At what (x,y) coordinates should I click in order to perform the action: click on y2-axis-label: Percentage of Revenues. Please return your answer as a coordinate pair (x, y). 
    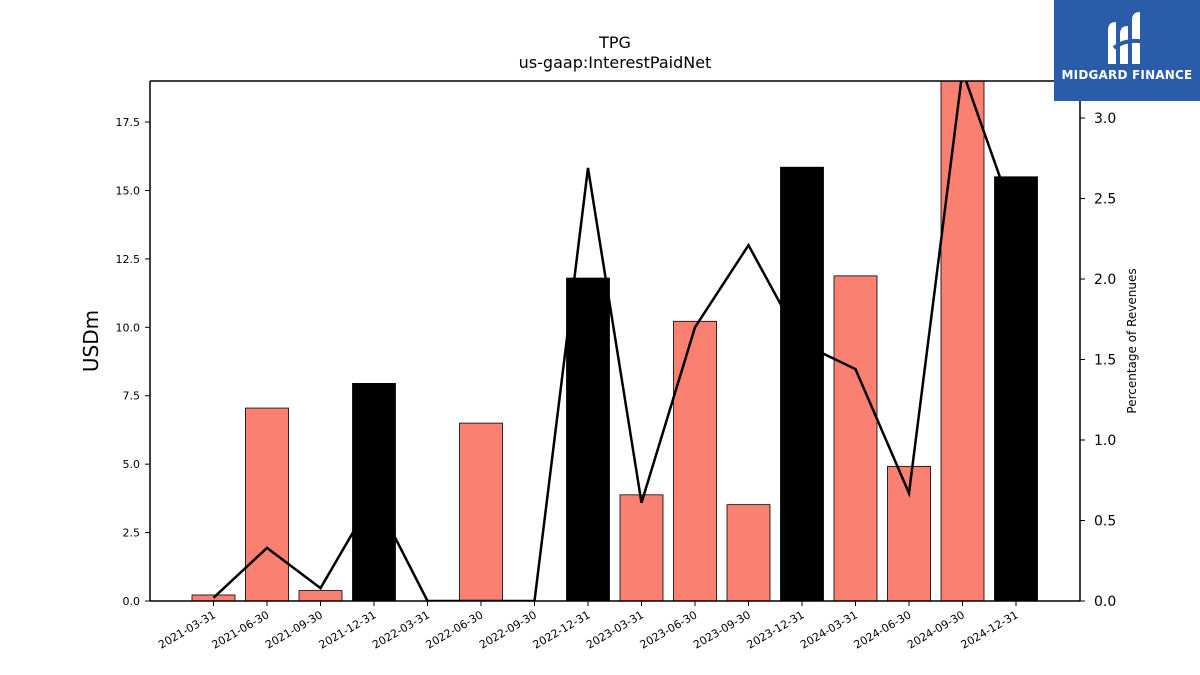
    Looking at the image, I should click on (1132, 340).